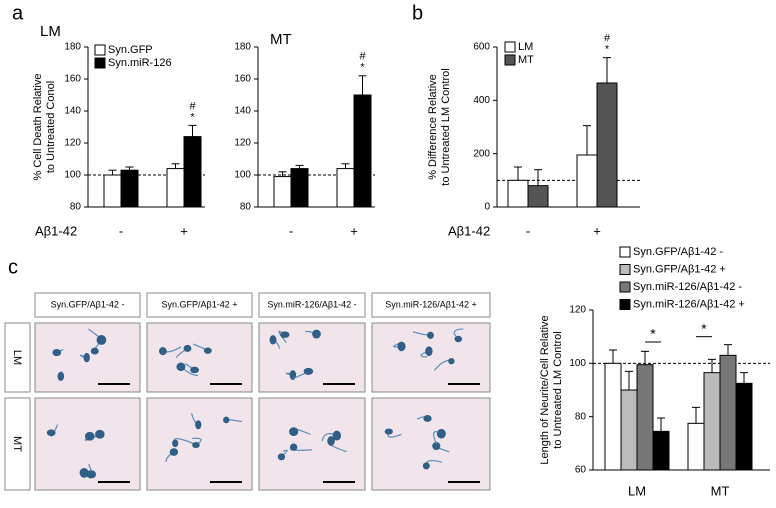 This screenshot has width=776, height=508. What do you see at coordinates (720, 490) in the screenshot?
I see `x-tick-label: MT` at bounding box center [720, 490].